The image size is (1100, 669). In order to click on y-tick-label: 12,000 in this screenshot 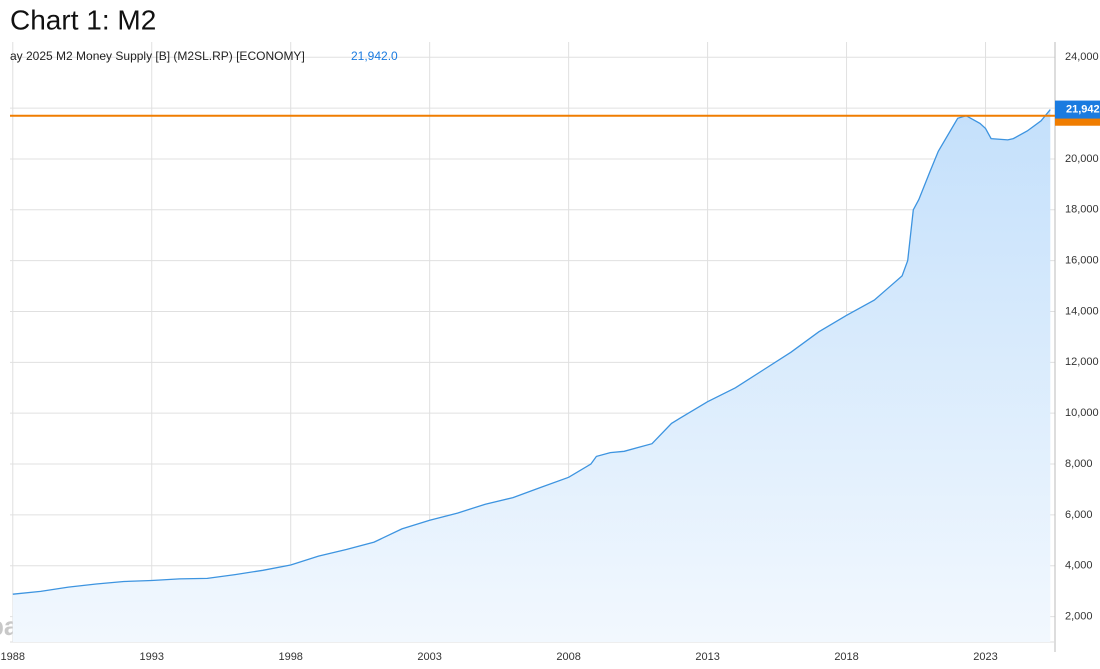, I will do `click(1082, 362)`.